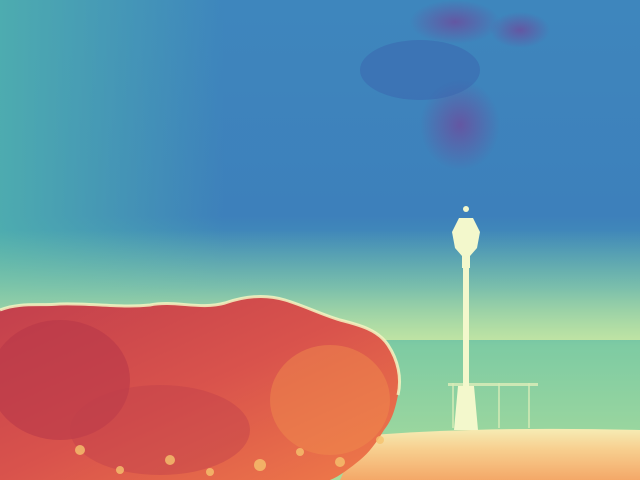  I want to click on far-region-middle, so click(460, 125).